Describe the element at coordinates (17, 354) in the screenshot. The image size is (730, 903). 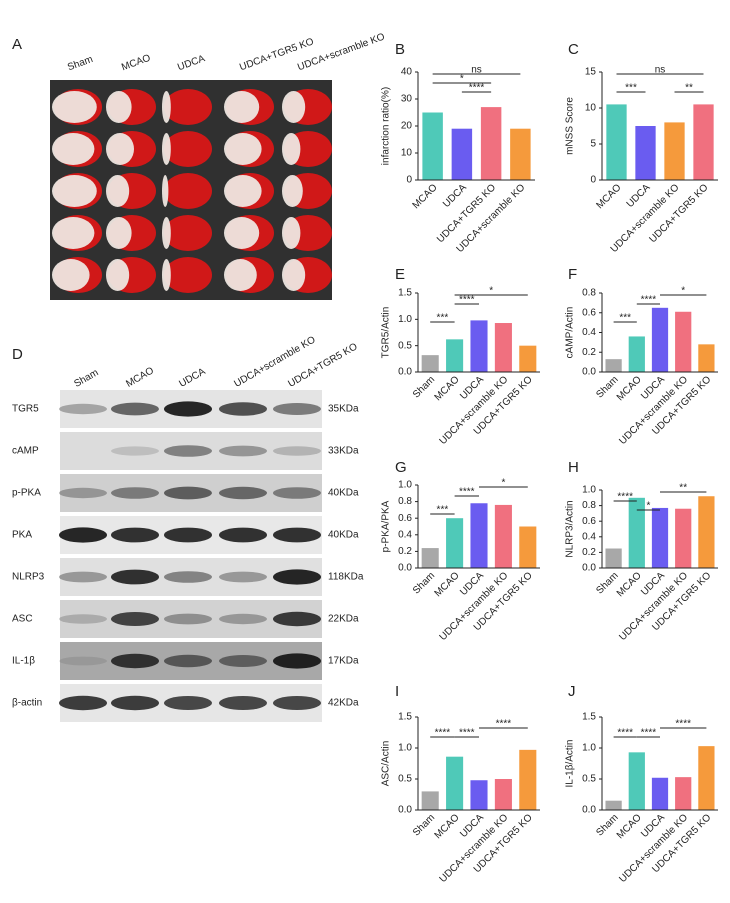
I see `panel-letter: D` at that location.